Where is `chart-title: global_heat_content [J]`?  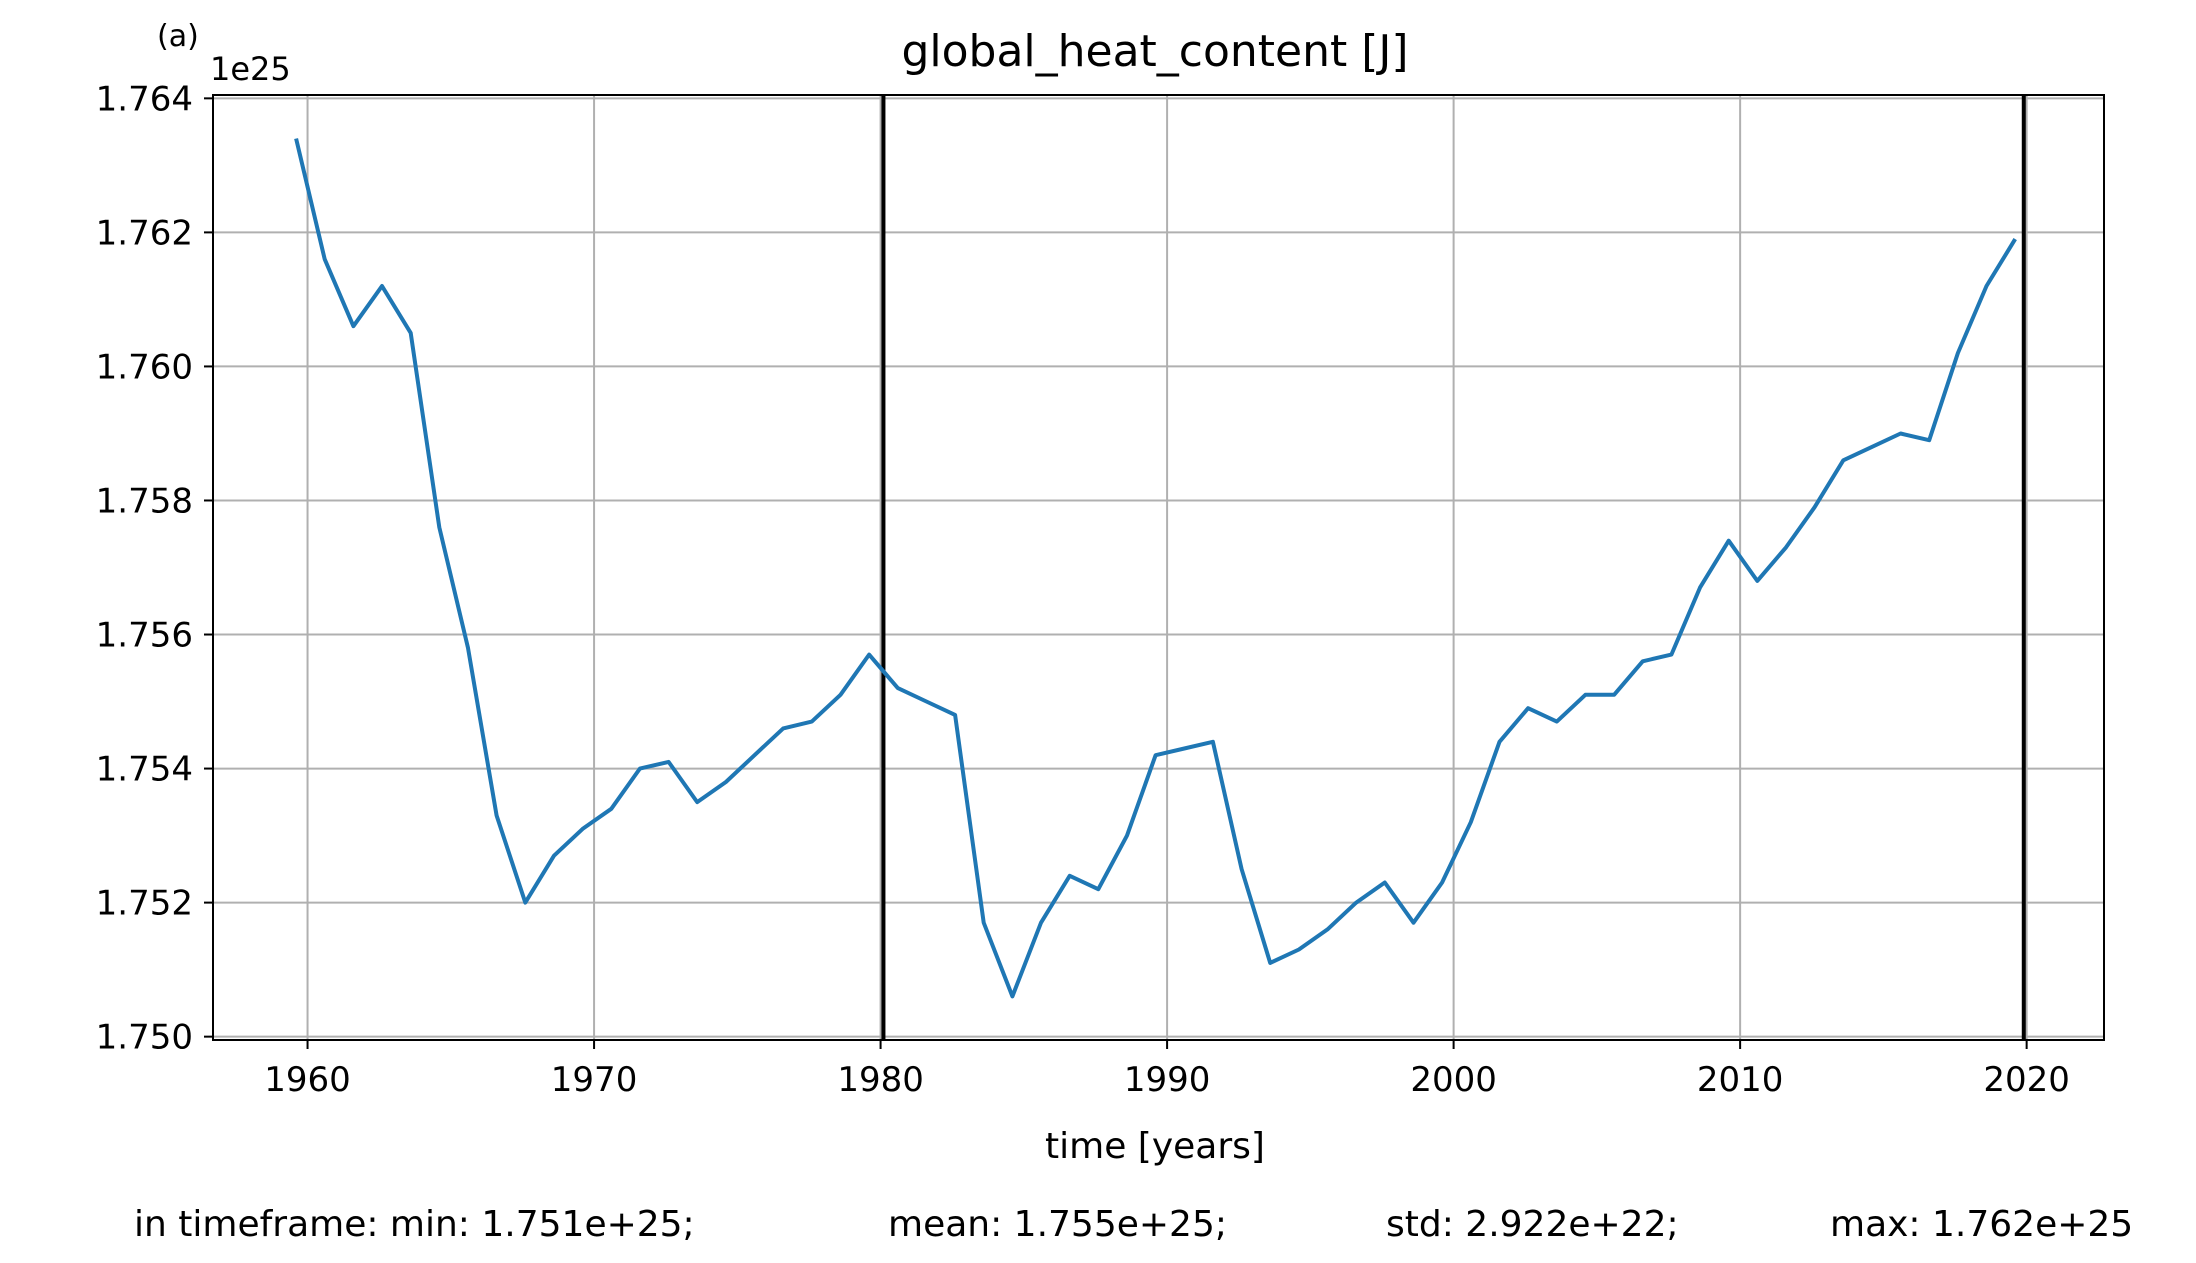
chart-title: global_heat_content [J] is located at coordinates (1154, 51).